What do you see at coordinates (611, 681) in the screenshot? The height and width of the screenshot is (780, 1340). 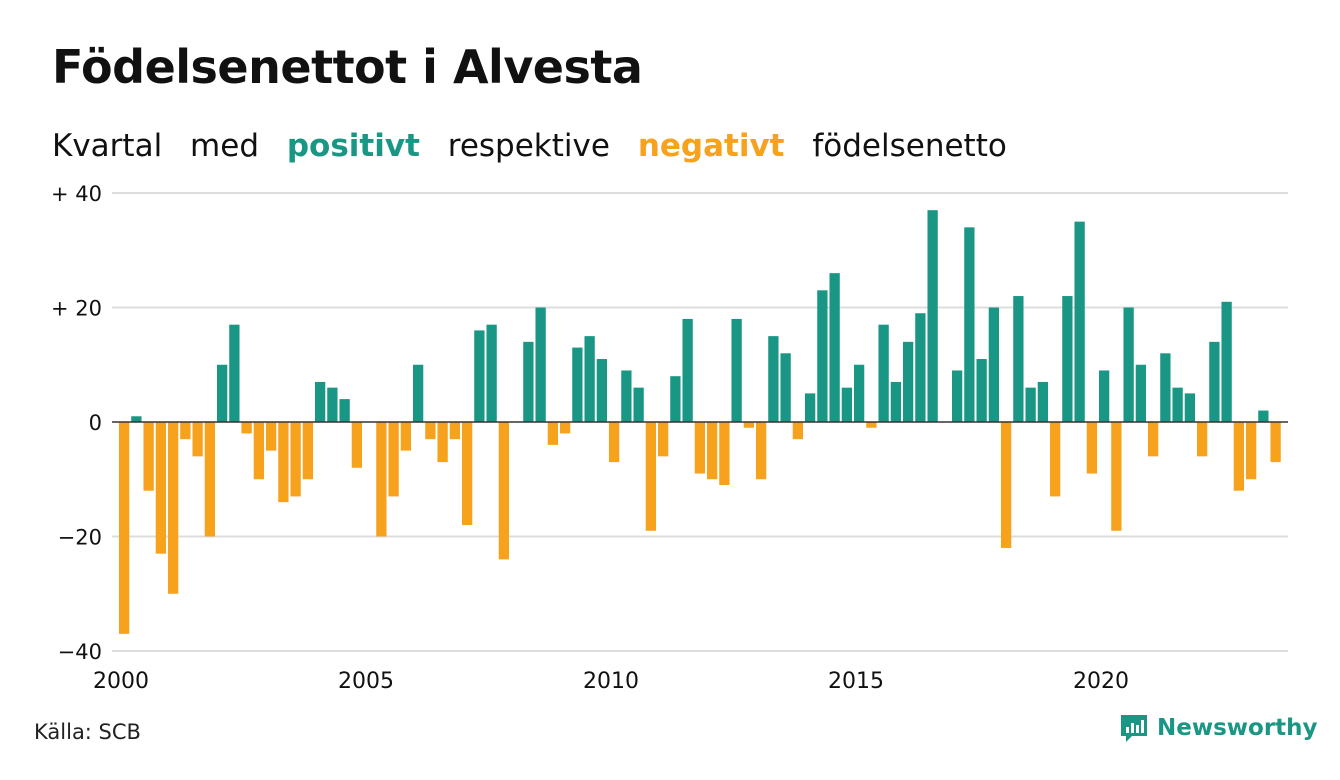 I see `x-tick-label: 2010` at bounding box center [611, 681].